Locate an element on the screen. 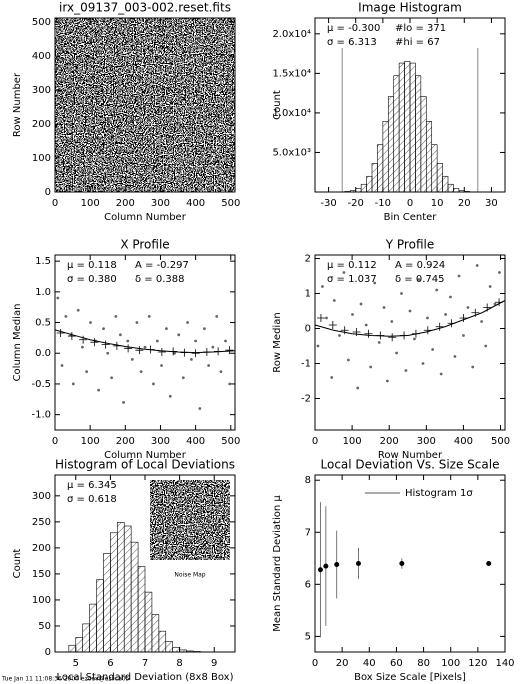  x-tick-label: 9 is located at coordinates (214, 663).